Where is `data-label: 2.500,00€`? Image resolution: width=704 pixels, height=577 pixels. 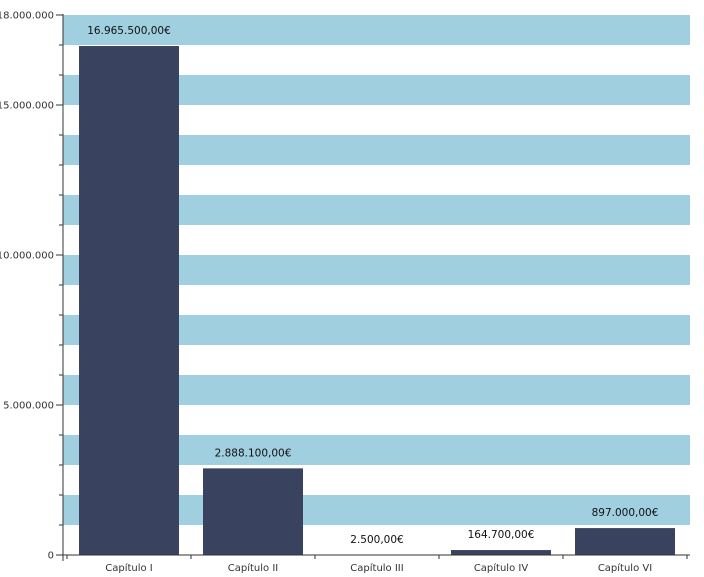
data-label: 2.500,00€ is located at coordinates (376, 540).